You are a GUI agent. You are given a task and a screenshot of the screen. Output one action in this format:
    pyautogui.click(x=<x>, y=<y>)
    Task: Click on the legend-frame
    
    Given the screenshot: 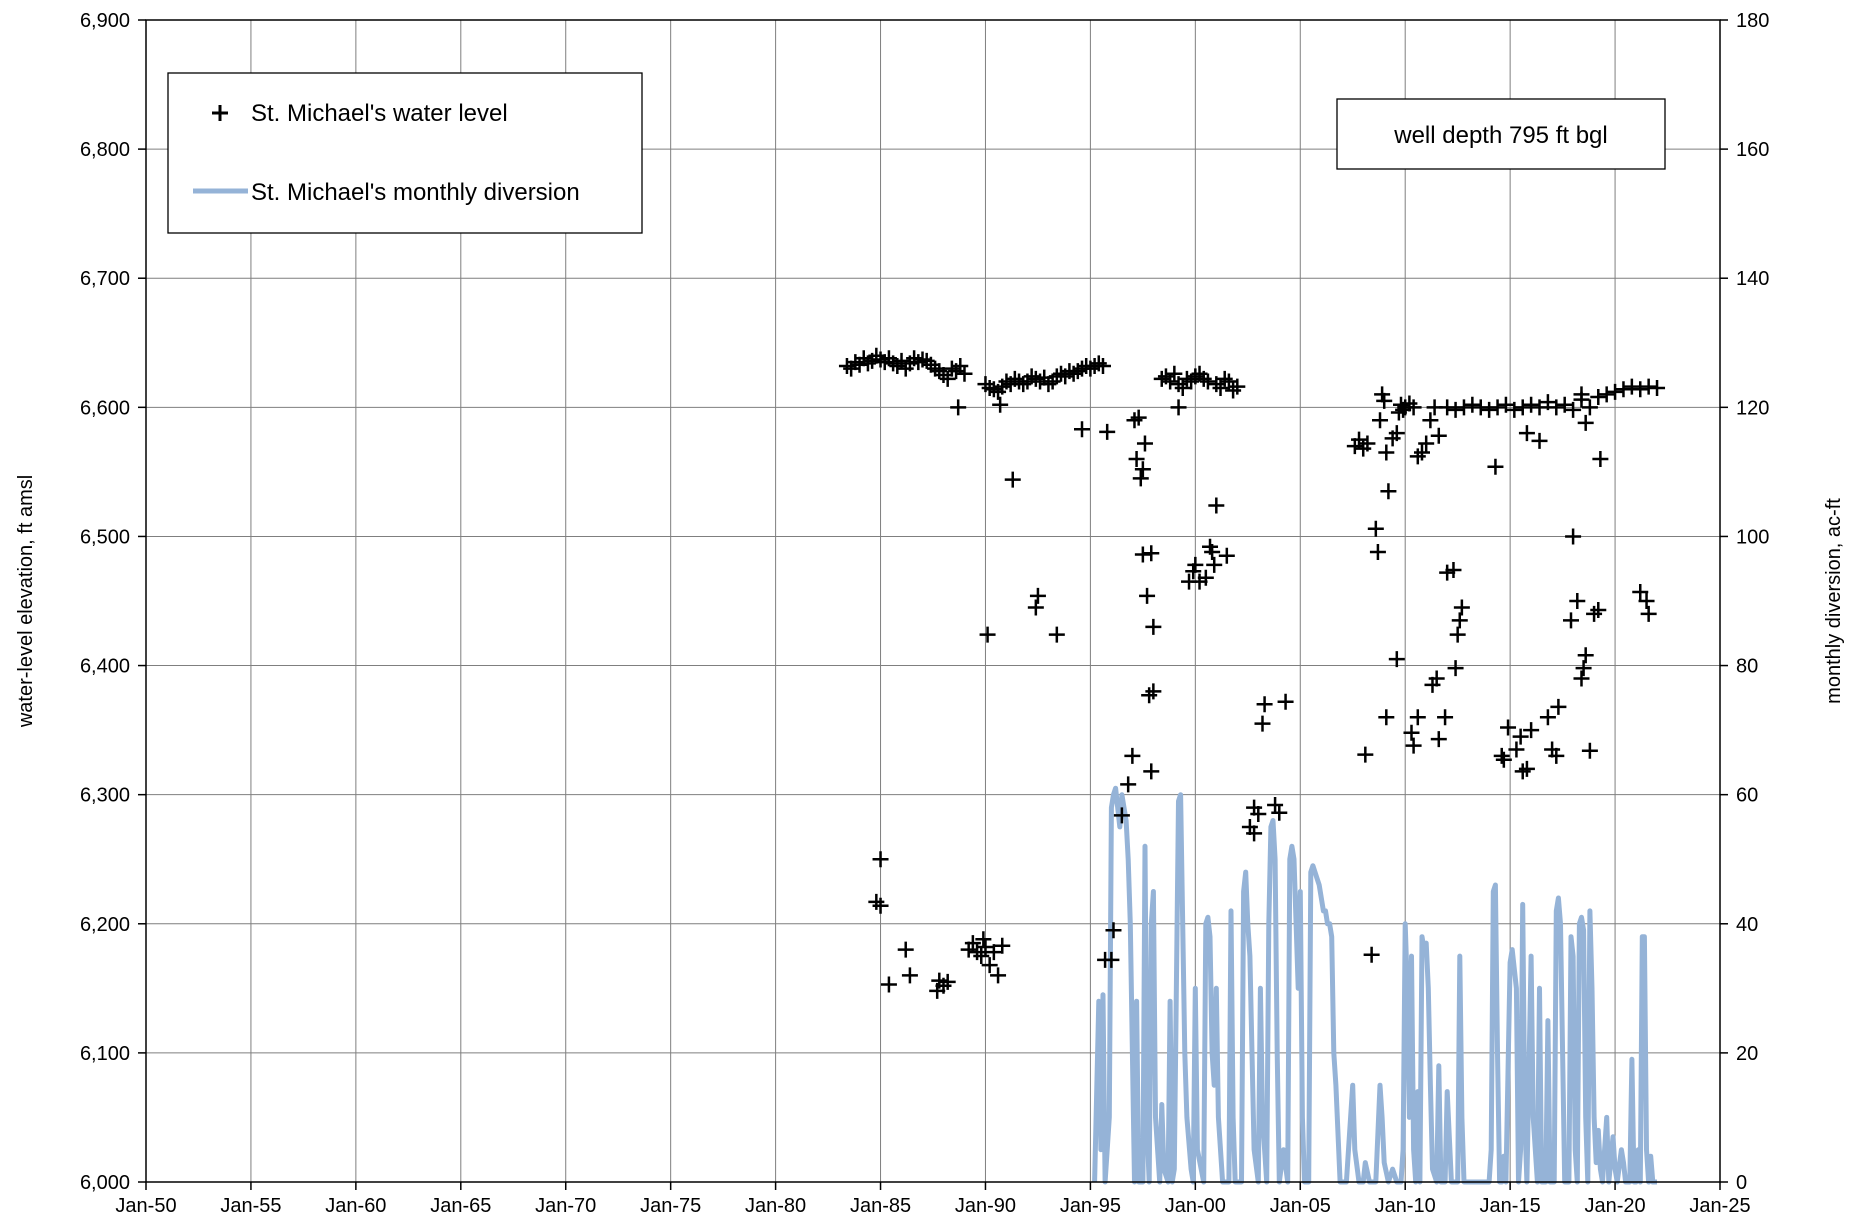 What is the action you would take?
    pyautogui.click(x=405, y=153)
    